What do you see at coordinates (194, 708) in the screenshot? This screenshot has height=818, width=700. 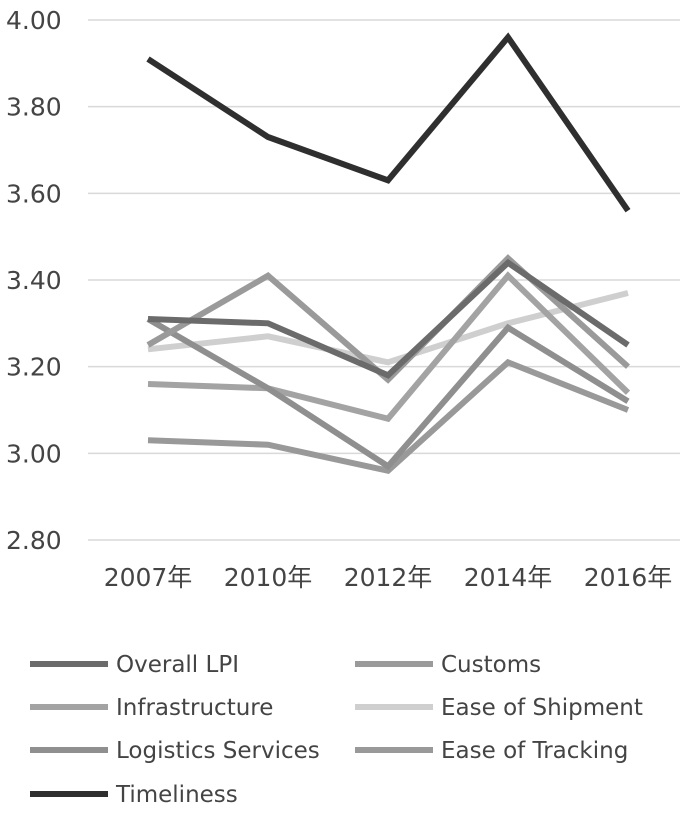 I see `legend-label: Infrastructure` at bounding box center [194, 708].